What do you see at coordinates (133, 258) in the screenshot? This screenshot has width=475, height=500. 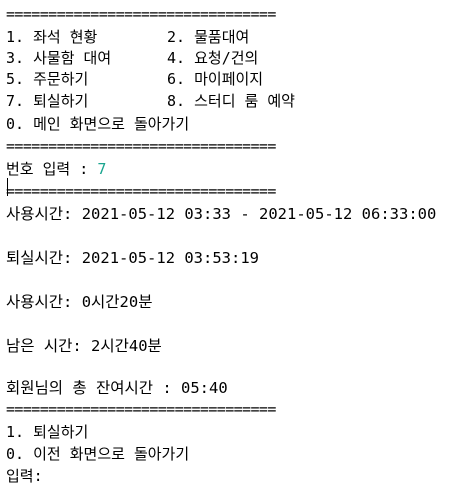 I see `checkout-time: 퇴실시간: 2021-05-12 03:53:19` at bounding box center [133, 258].